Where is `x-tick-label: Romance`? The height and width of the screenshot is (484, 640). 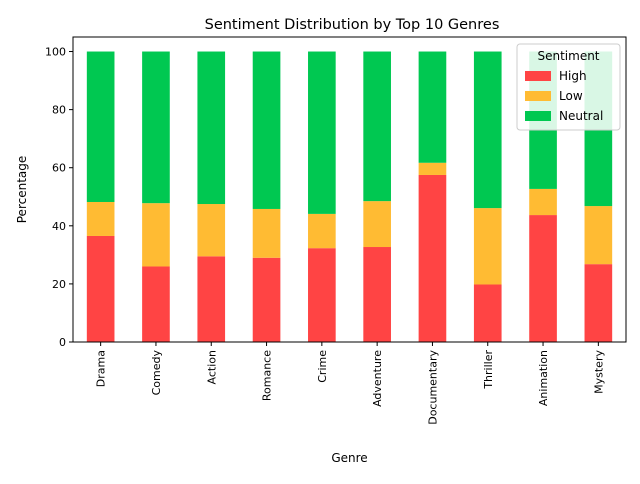
x-tick-label: Romance is located at coordinates (267, 375).